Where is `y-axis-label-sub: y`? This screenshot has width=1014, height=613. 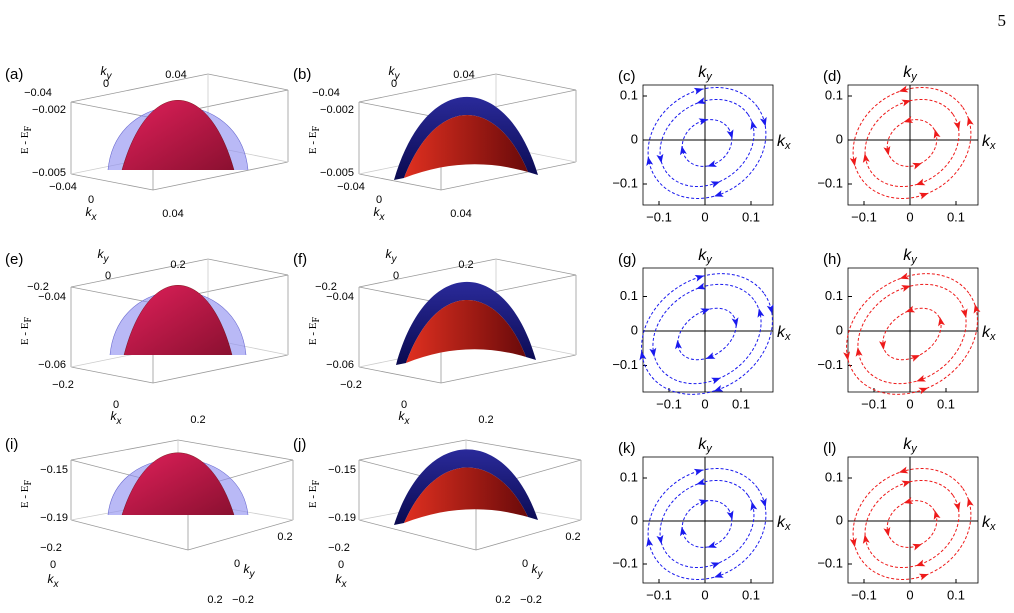
y-axis-label-sub: y is located at coordinates (914, 260).